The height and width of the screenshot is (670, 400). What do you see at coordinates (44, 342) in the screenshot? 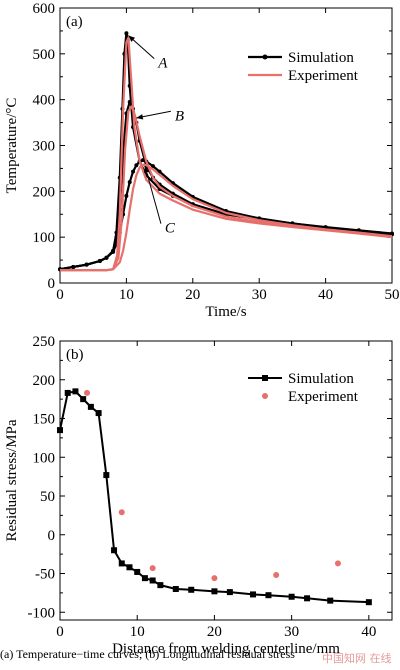
I see `y-tick-label: 250` at bounding box center [44, 342].